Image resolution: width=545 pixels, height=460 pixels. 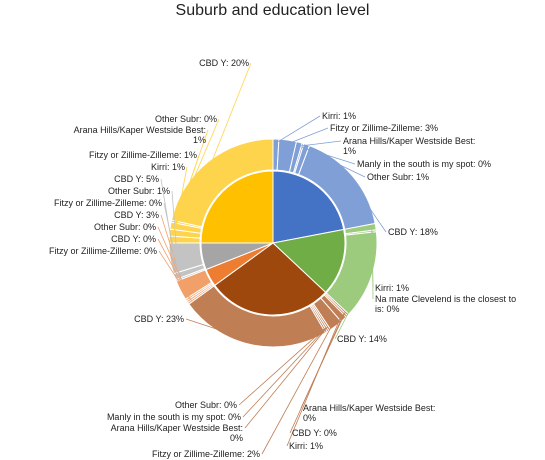 What do you see at coordinates (224, 63) in the screenshot?
I see `data-label: CBD Y: 20%` at bounding box center [224, 63].